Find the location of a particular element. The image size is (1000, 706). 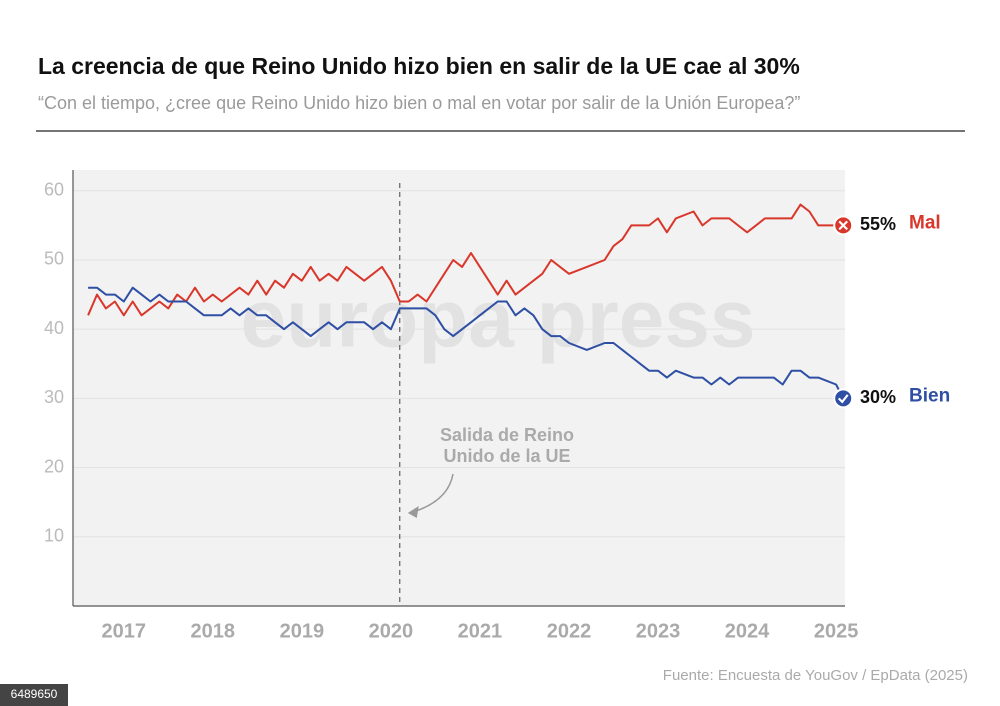

x-tick-label: 2021 is located at coordinates (480, 631).